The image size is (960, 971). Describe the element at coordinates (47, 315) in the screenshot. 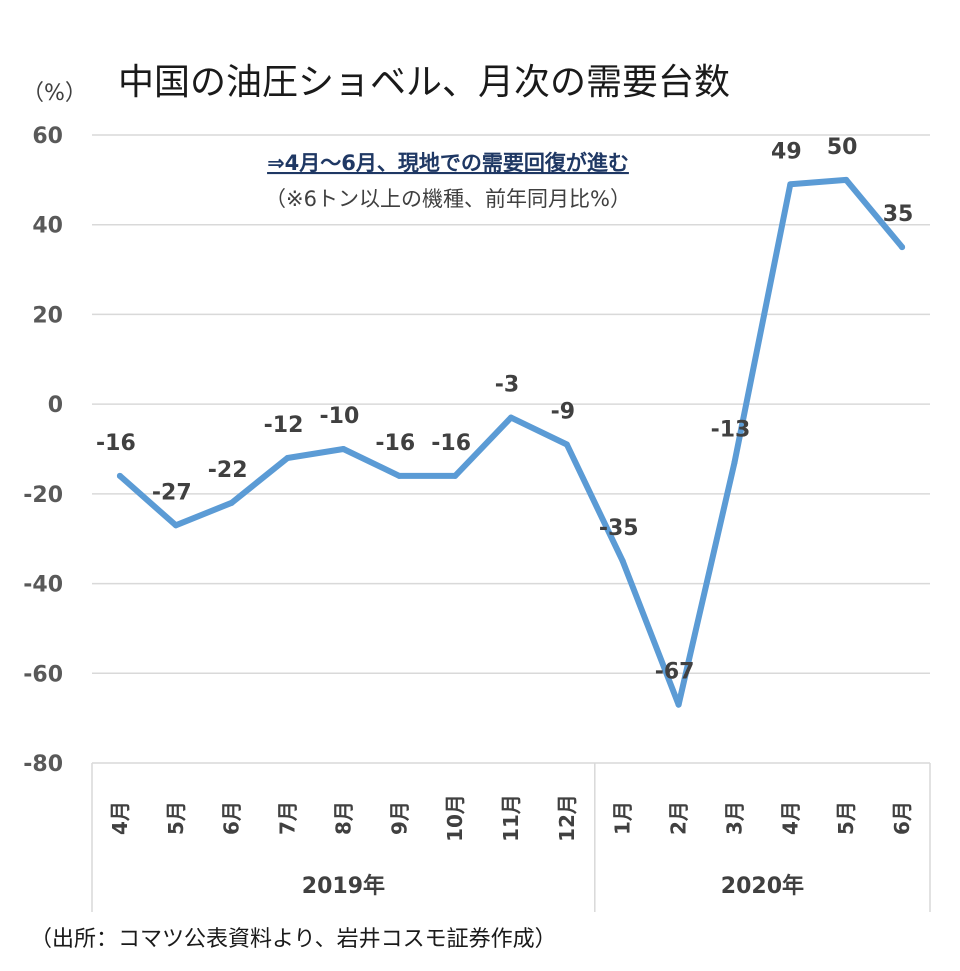

I see `y-tick-label: 20` at that location.